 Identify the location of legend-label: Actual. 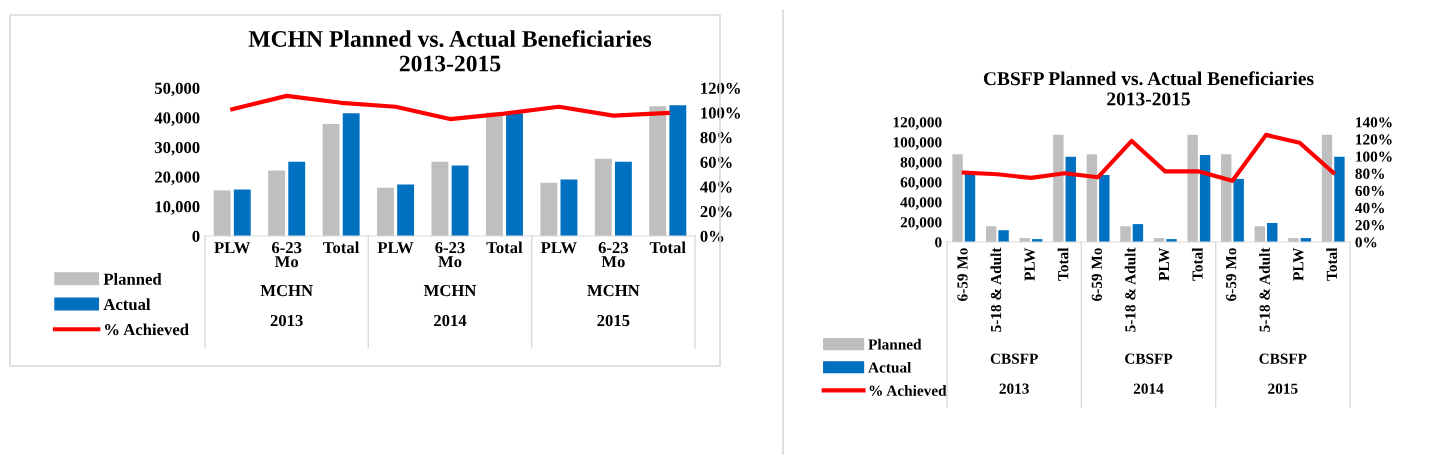
(890, 367).